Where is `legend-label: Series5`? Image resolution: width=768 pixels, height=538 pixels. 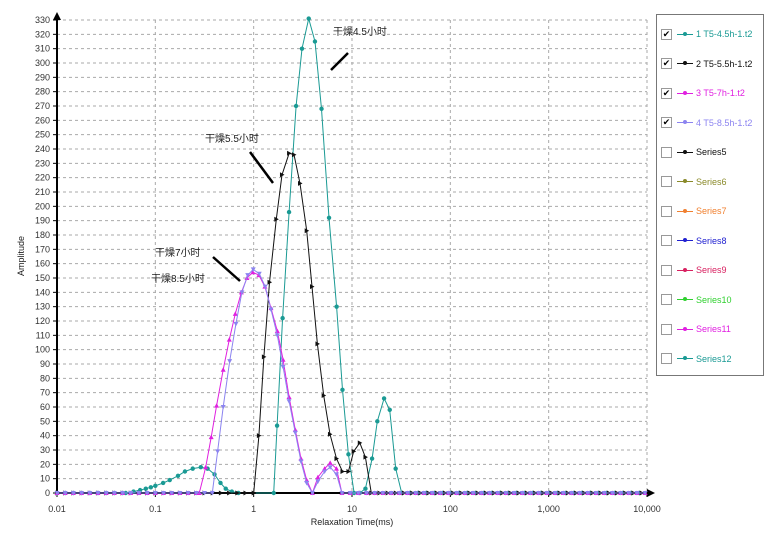 legend-label: Series5 is located at coordinates (711, 152).